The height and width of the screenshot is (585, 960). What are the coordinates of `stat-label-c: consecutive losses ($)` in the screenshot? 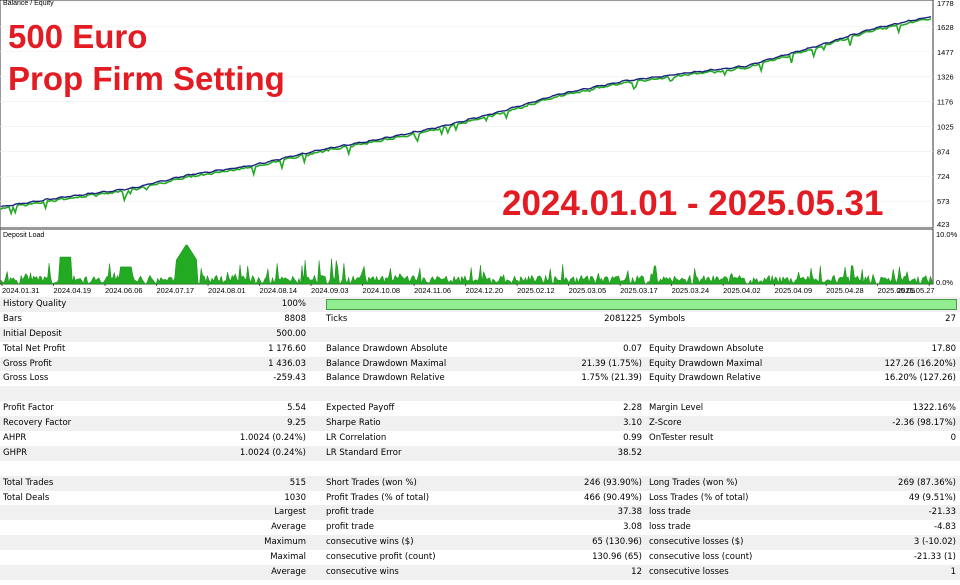 It's located at (696, 542).